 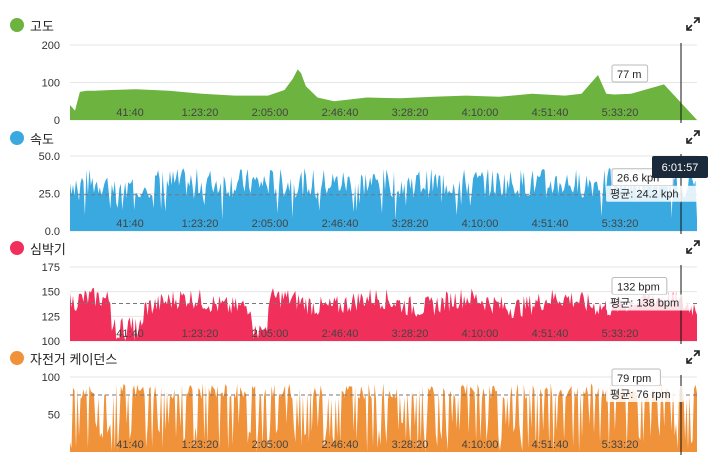 What do you see at coordinates (57, 121) in the screenshot?
I see `y-tick-label: 0` at bounding box center [57, 121].